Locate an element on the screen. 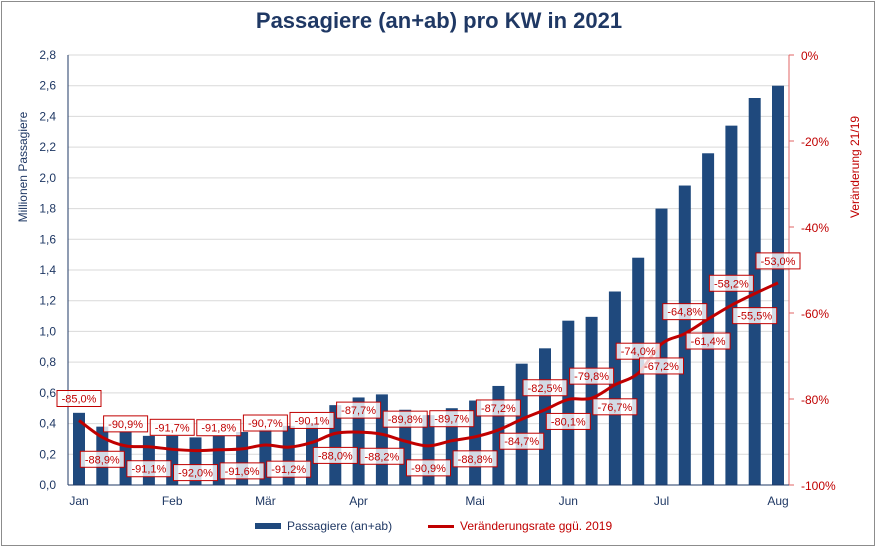 This screenshot has width=878, height=549. data-label: -79,8% is located at coordinates (591, 377).